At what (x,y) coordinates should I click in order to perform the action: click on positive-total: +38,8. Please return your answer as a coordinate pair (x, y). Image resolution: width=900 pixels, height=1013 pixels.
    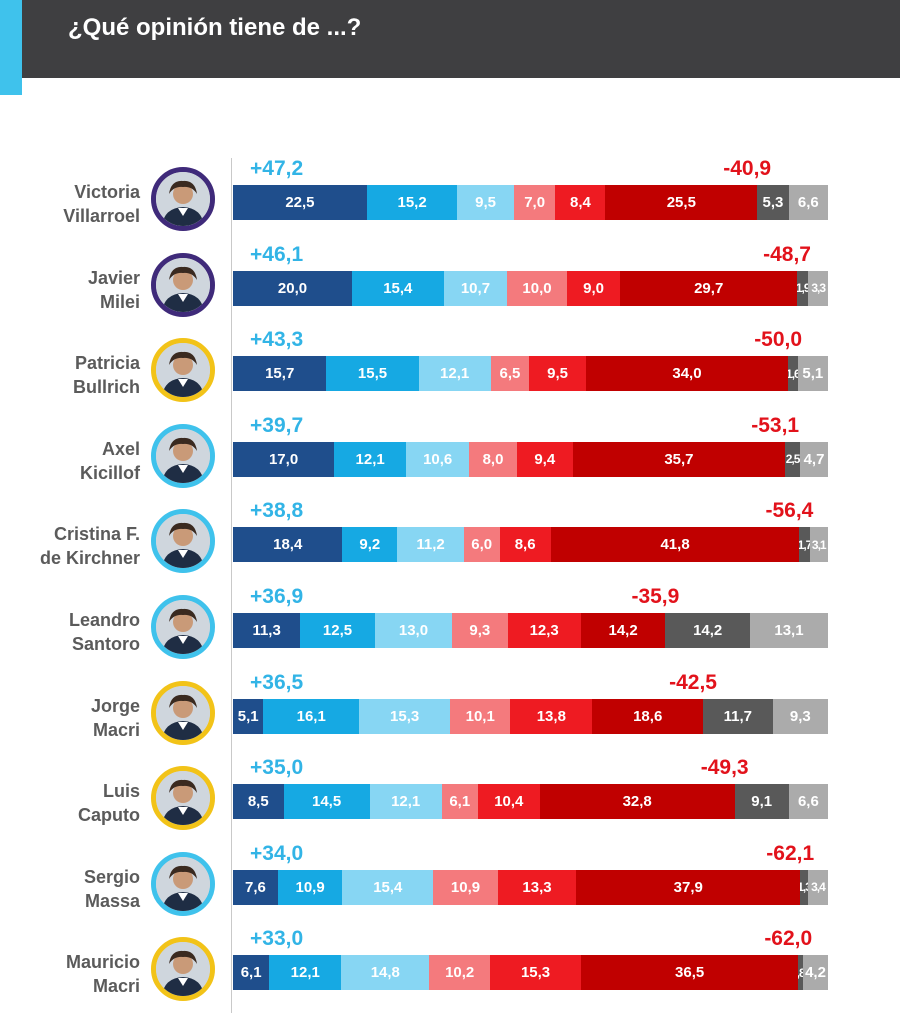
    Looking at the image, I should click on (277, 511).